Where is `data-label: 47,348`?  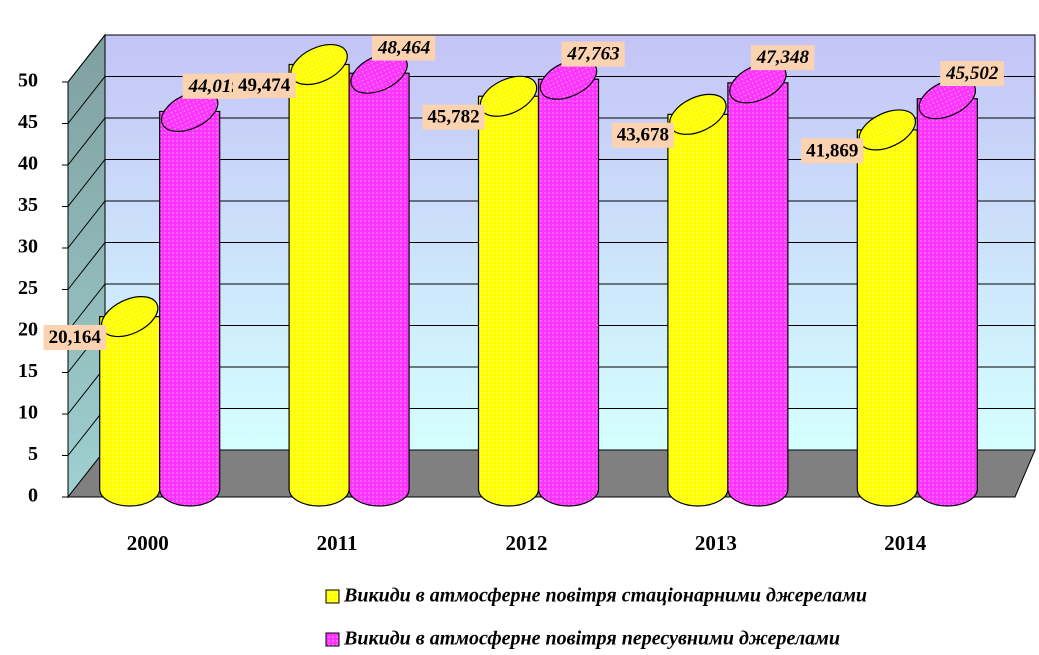
data-label: 47,348 is located at coordinates (783, 57).